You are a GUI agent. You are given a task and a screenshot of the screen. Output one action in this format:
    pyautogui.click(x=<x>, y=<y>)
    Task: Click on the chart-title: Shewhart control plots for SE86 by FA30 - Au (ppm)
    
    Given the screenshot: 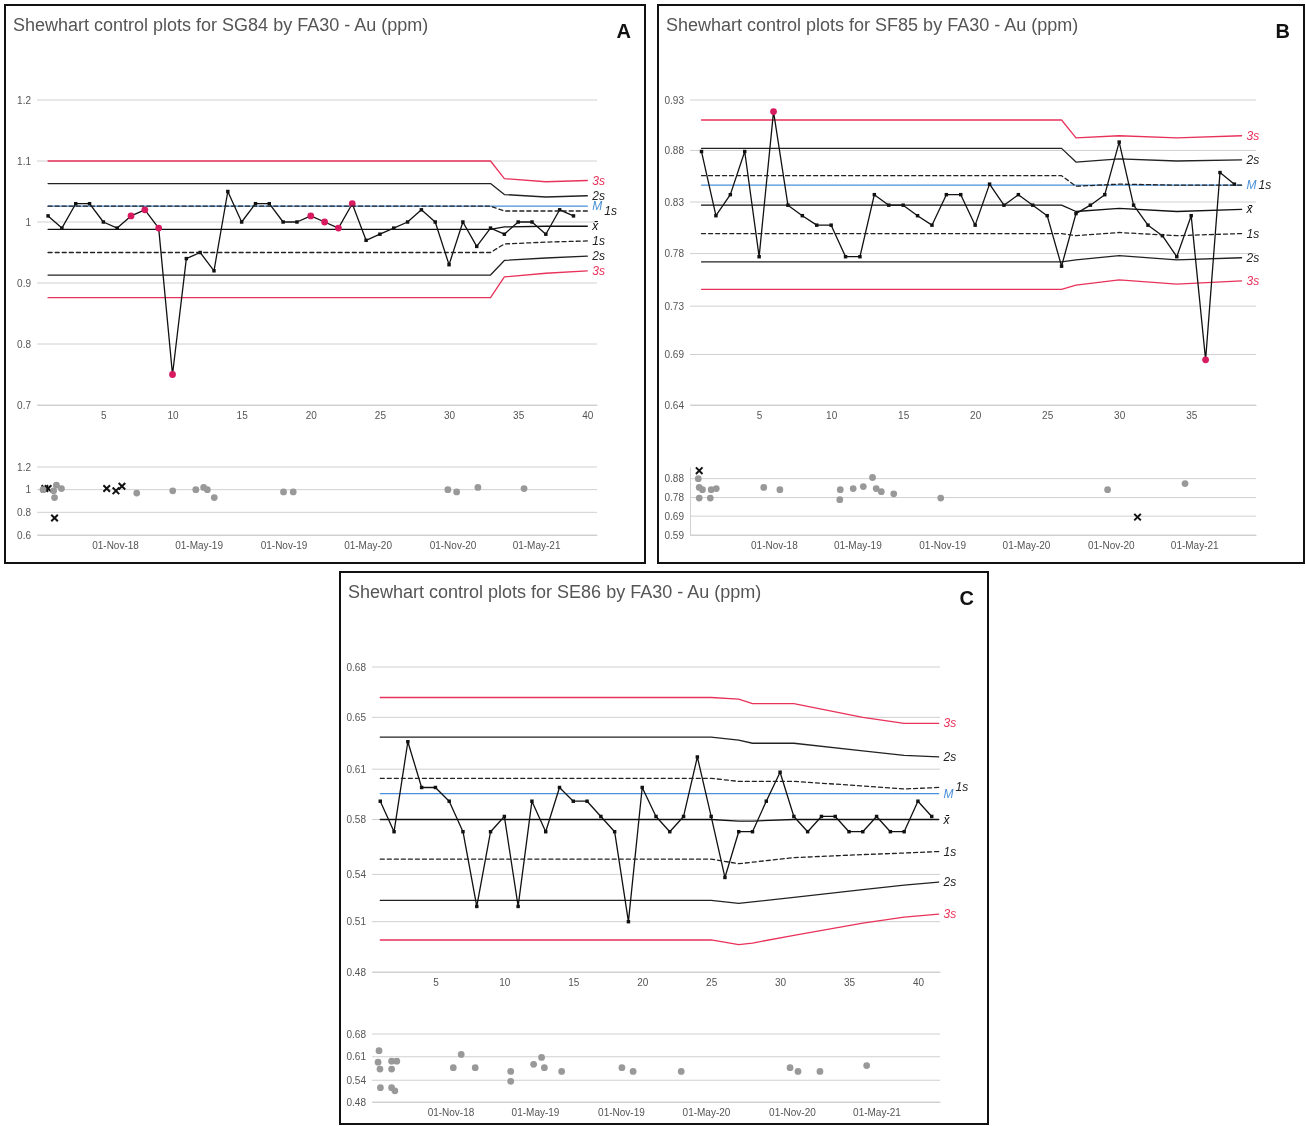 What is the action you would take?
    pyautogui.click(x=555, y=592)
    